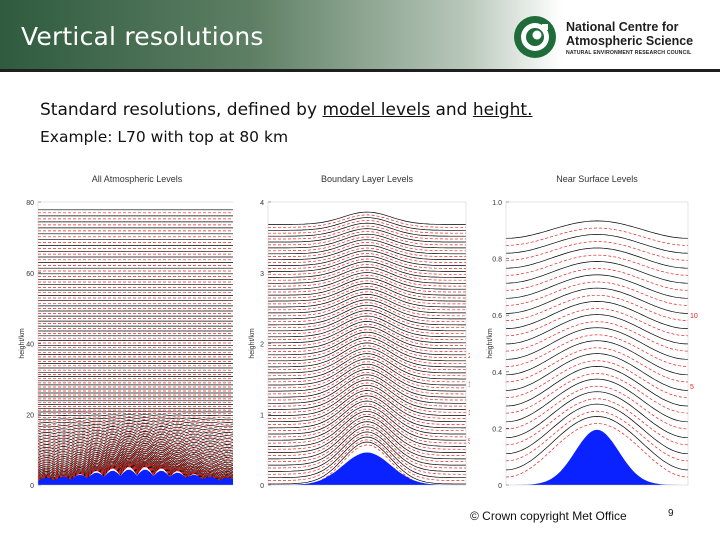  What do you see at coordinates (30, 415) in the screenshot?
I see `y-tick-label: 20` at bounding box center [30, 415].